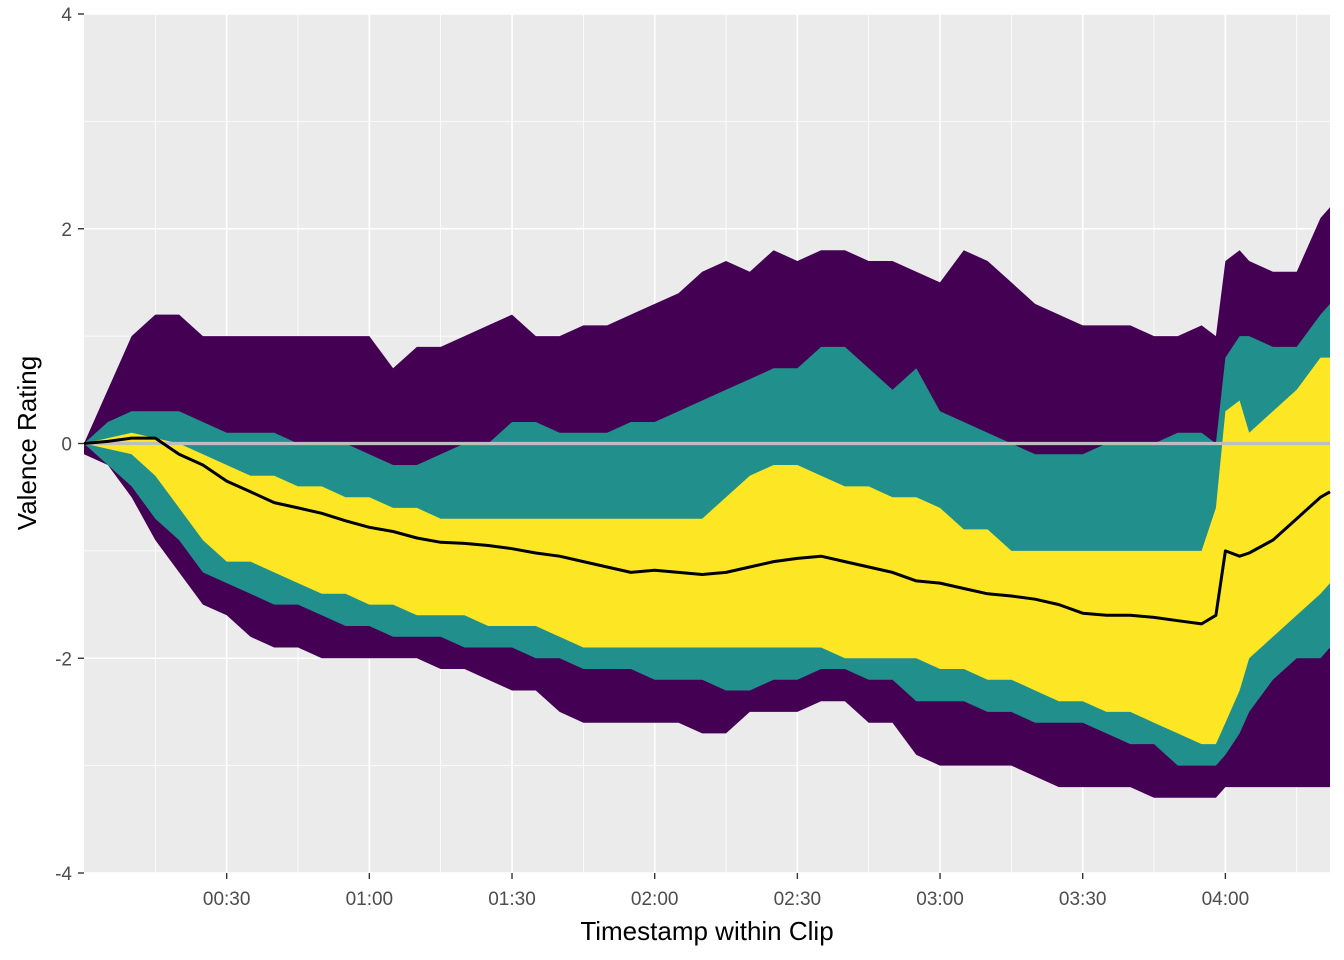 The image size is (1344, 960). Describe the element at coordinates (66, 15) in the screenshot. I see `y-tick-label: 4` at that location.